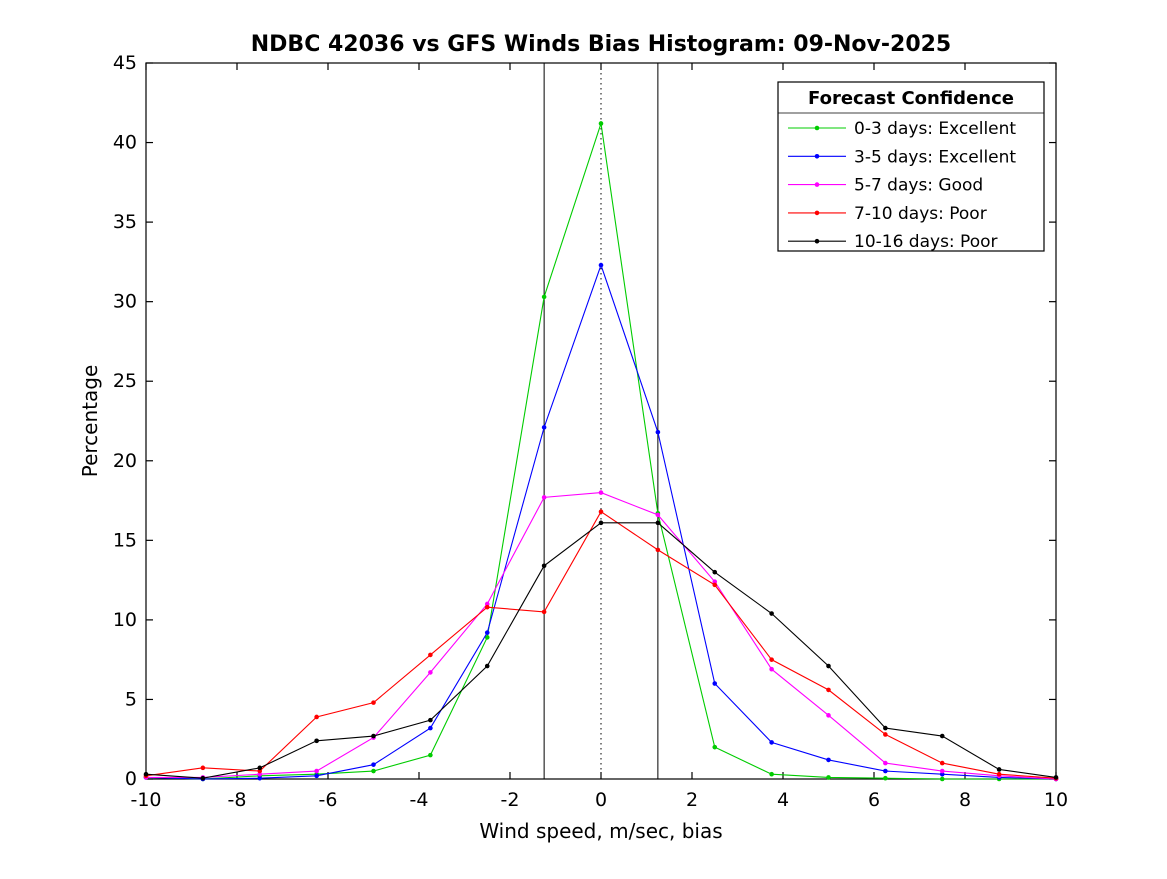 Image resolution: width=1167 pixels, height=879 pixels. I want to click on y-tick-label: 45, so click(125, 63).